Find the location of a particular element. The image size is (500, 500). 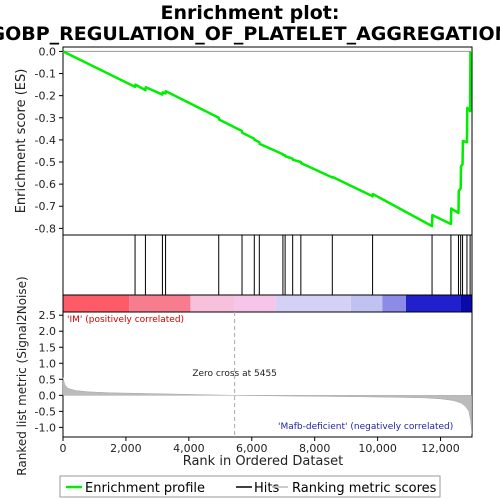

hits-panel-frame is located at coordinates (267, 265).